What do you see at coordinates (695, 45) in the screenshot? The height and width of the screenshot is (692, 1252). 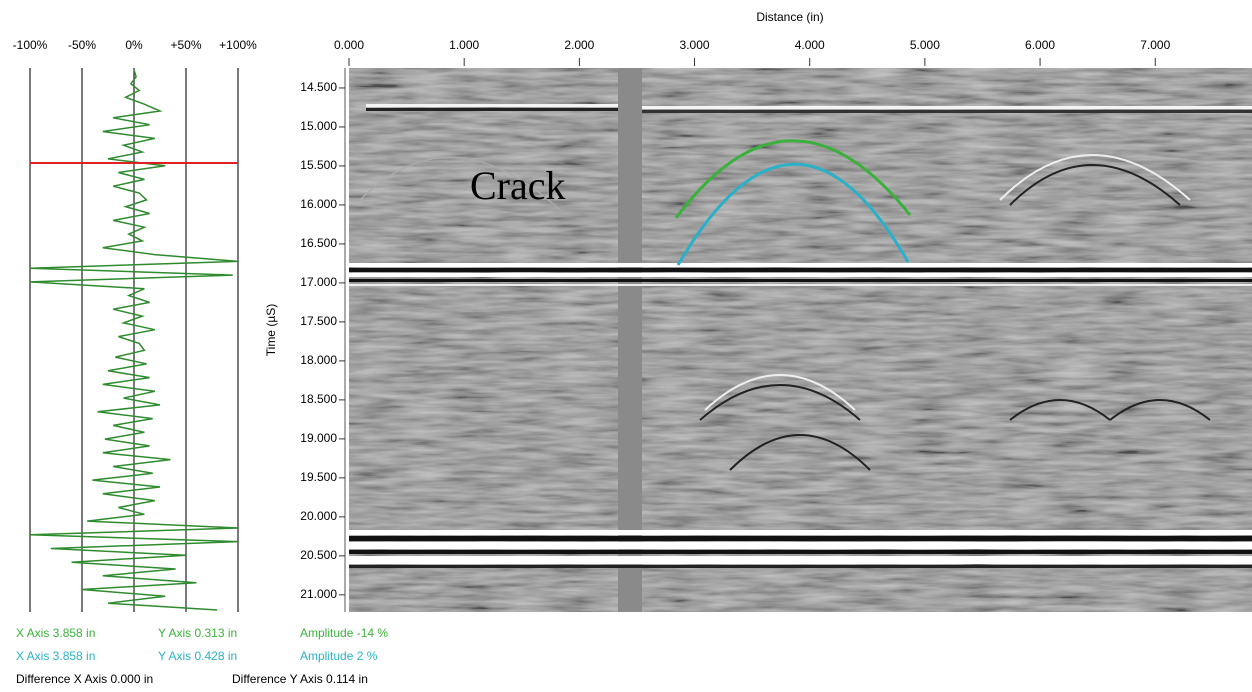 I see `x-tick-label: 3.000` at bounding box center [695, 45].